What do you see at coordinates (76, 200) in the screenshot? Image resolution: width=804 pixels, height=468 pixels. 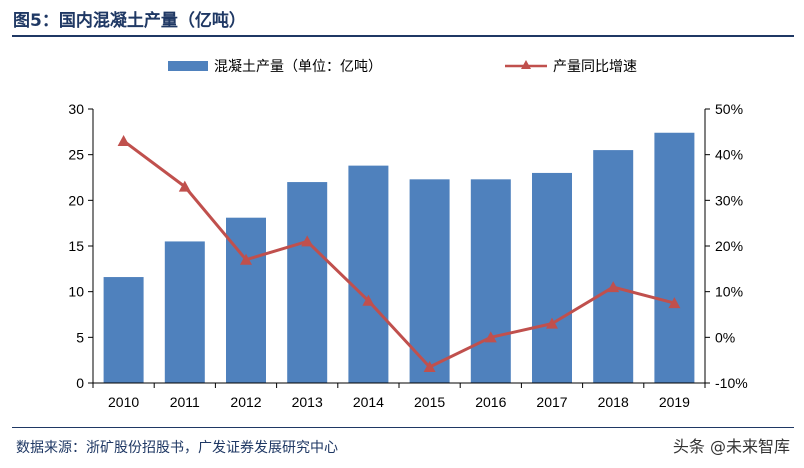 I see `left-tick-label: 20` at bounding box center [76, 200].